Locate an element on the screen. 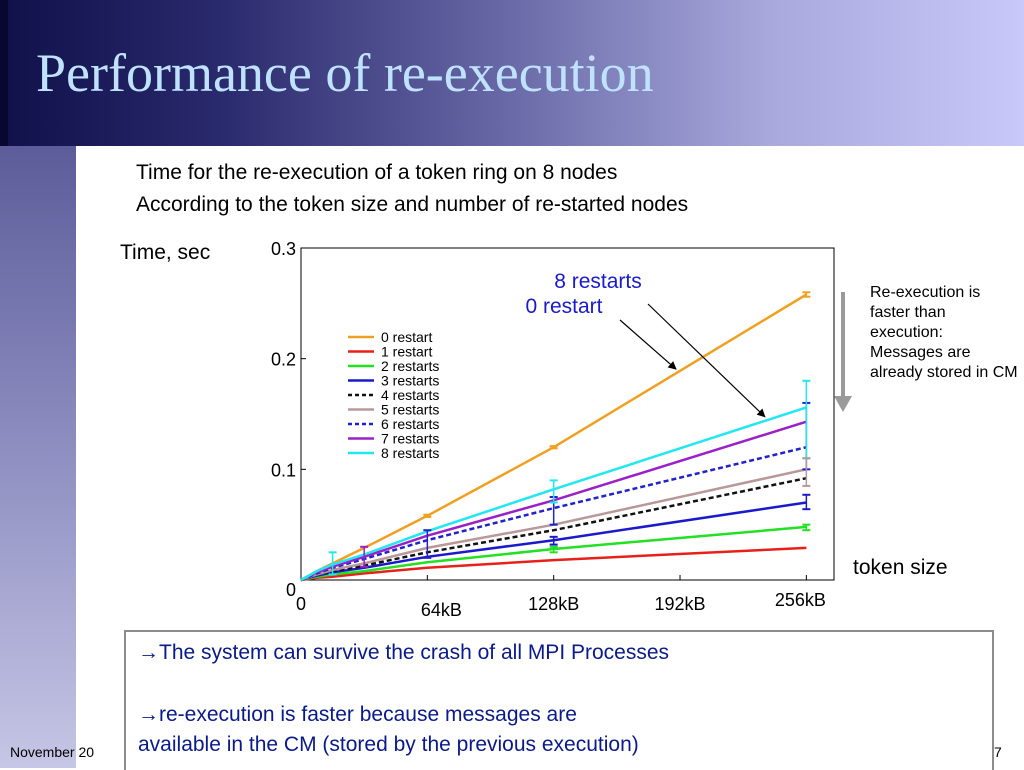  down-arrow-head is located at coordinates (843, 404).